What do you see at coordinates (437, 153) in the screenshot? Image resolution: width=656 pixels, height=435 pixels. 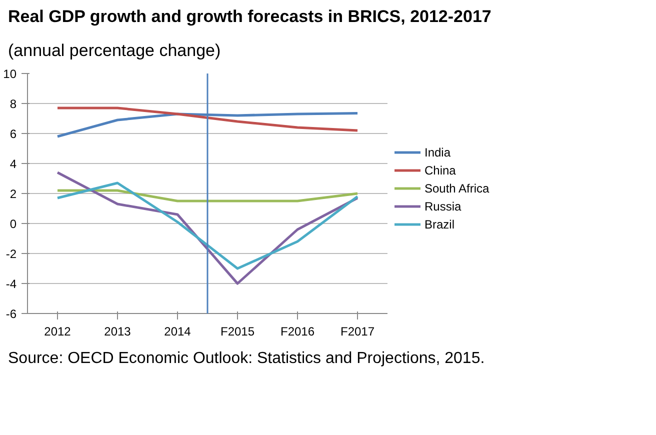 I see `legend-label: India` at bounding box center [437, 153].